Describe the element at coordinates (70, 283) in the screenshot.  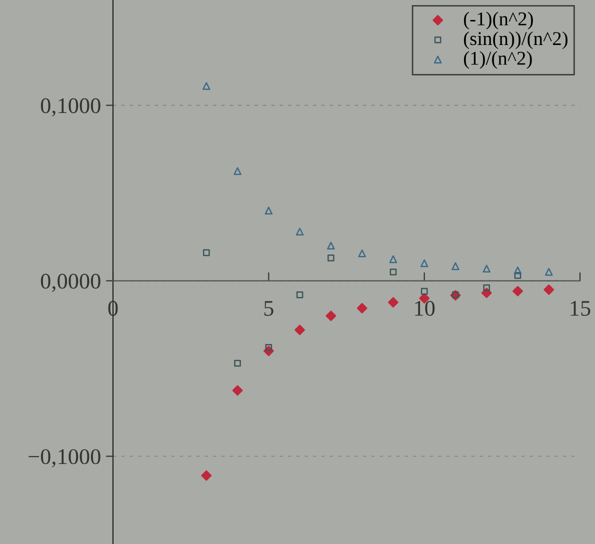
I see `y-tick-label: 0,0000` at that location.